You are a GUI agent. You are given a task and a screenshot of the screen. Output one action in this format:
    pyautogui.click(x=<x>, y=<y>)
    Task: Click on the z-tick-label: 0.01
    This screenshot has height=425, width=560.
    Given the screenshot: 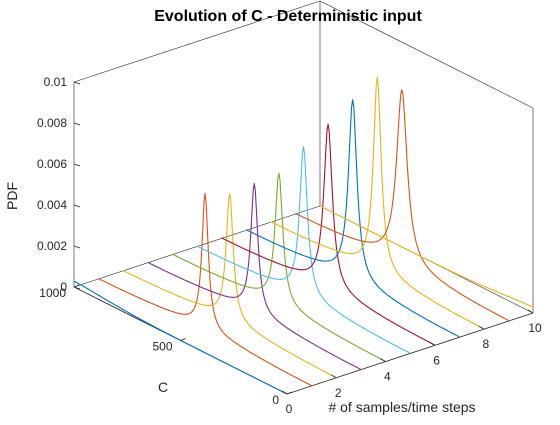 What is the action you would take?
    pyautogui.click(x=56, y=82)
    